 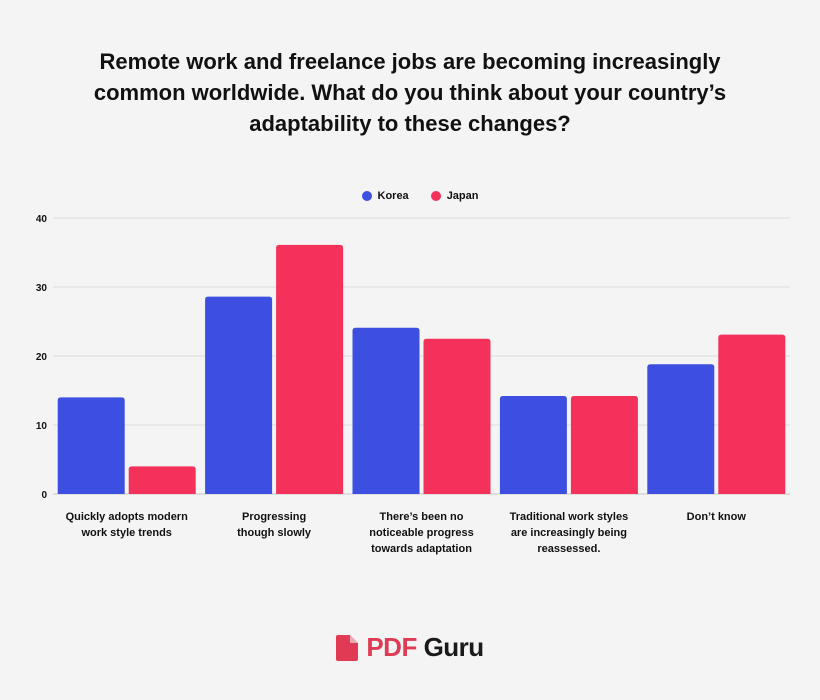 What do you see at coordinates (347, 647) in the screenshot?
I see `pdf-file-icon` at bounding box center [347, 647].